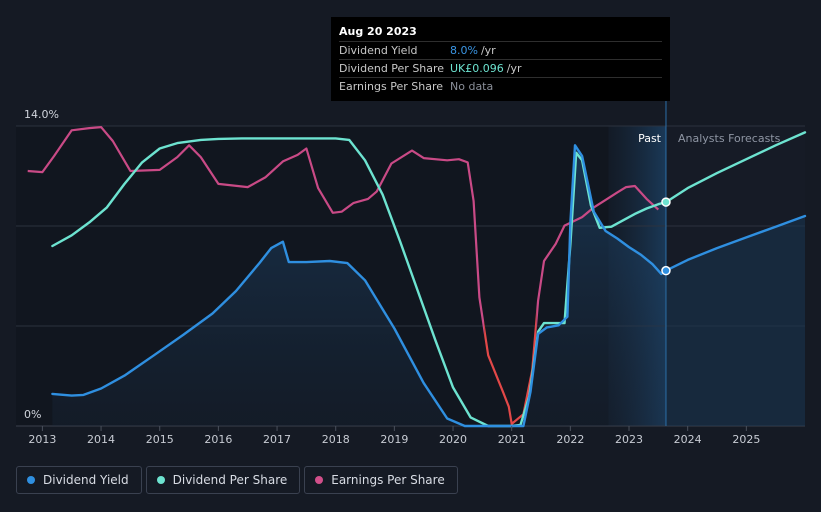 The image size is (821, 512). What do you see at coordinates (378, 50) in the screenshot?
I see `tooltip-label: Dividend Yield` at bounding box center [378, 50].